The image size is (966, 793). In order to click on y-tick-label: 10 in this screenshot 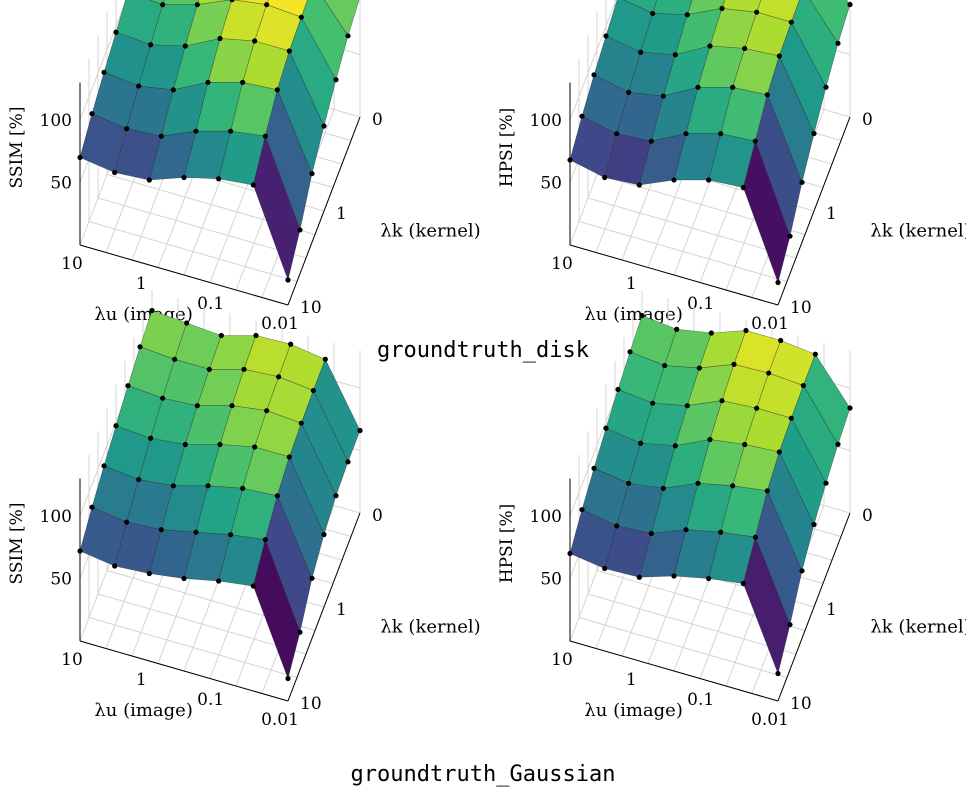, I will do `click(311, 704)`.